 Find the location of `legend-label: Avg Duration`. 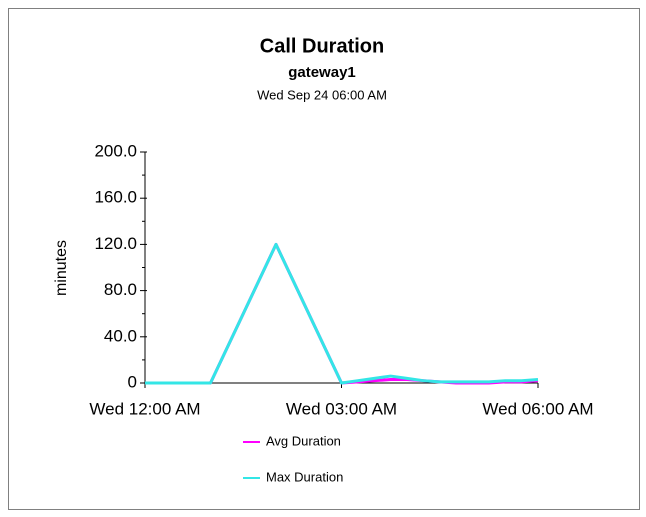

legend-label: Avg Duration is located at coordinates (303, 440).